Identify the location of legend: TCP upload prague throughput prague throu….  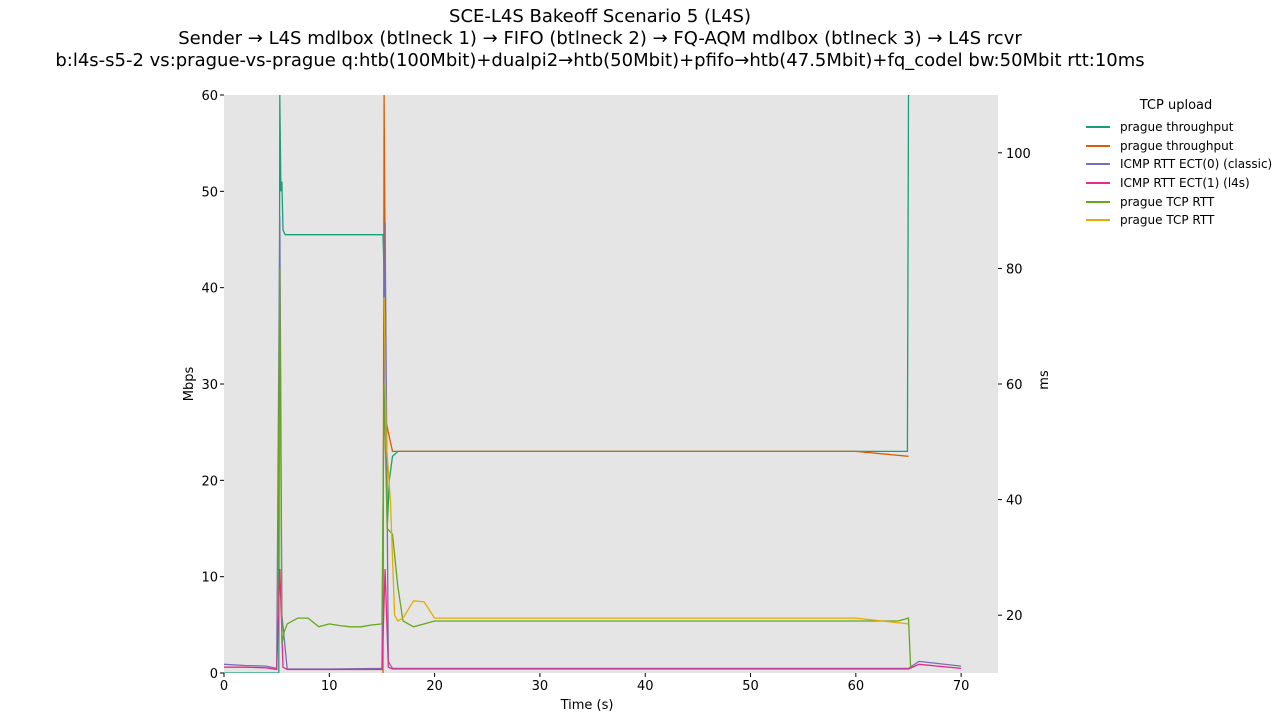
(1179, 164).